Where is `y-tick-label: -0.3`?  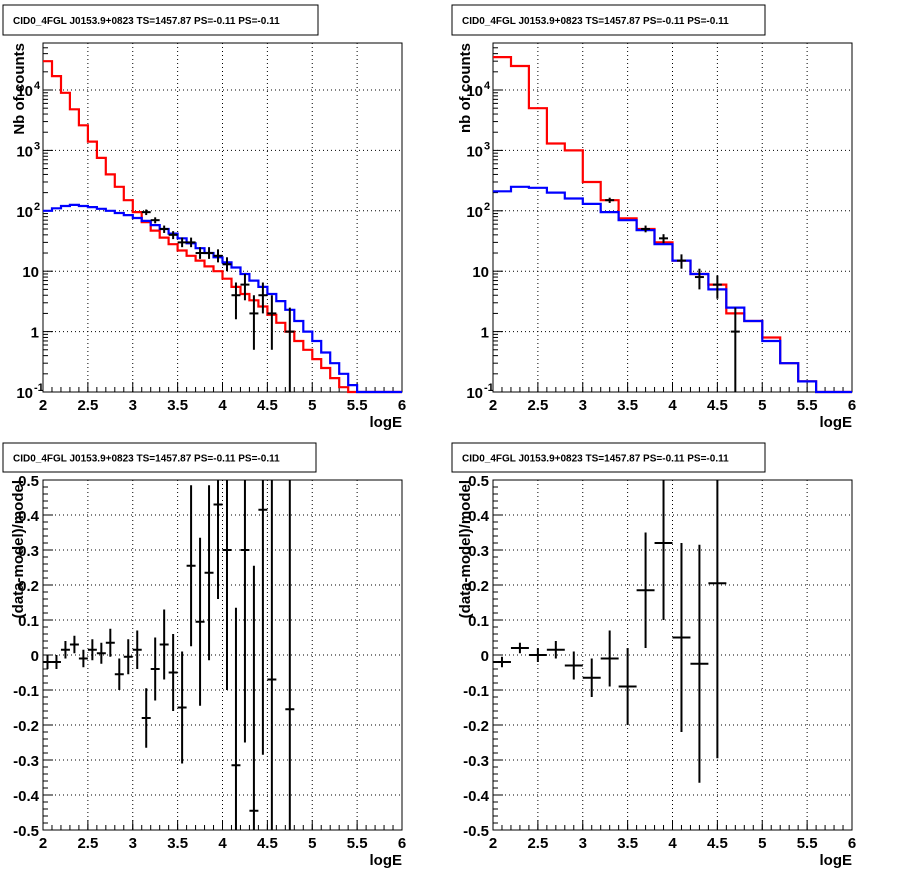
y-tick-label: -0.3 is located at coordinates (476, 761).